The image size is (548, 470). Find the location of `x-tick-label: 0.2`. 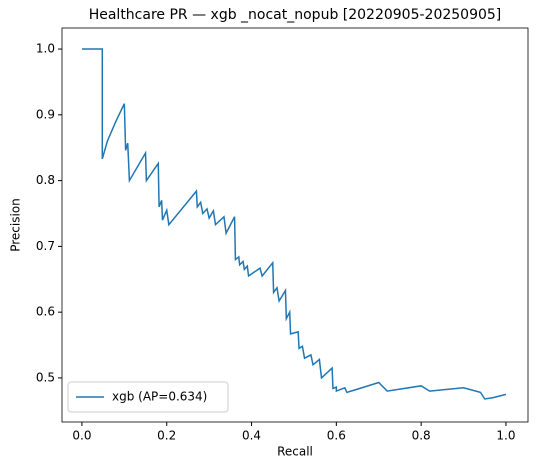

x-tick-label: 0.2 is located at coordinates (166, 436).